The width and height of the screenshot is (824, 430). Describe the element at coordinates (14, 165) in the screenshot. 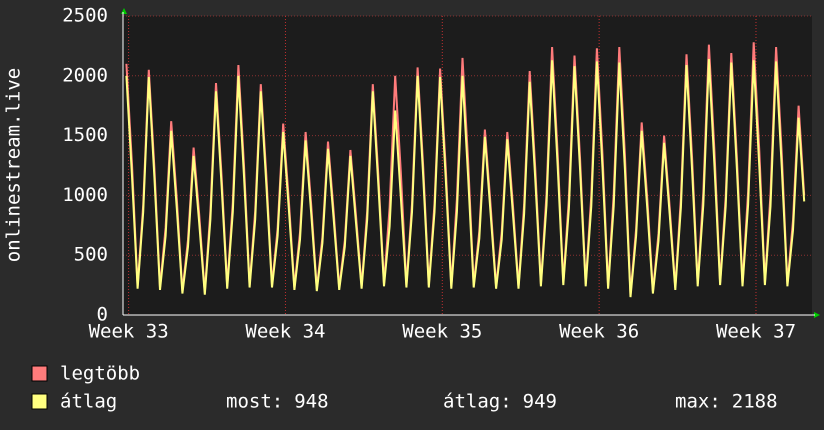

I see `y-axis-label: onlinestream.live` at that location.